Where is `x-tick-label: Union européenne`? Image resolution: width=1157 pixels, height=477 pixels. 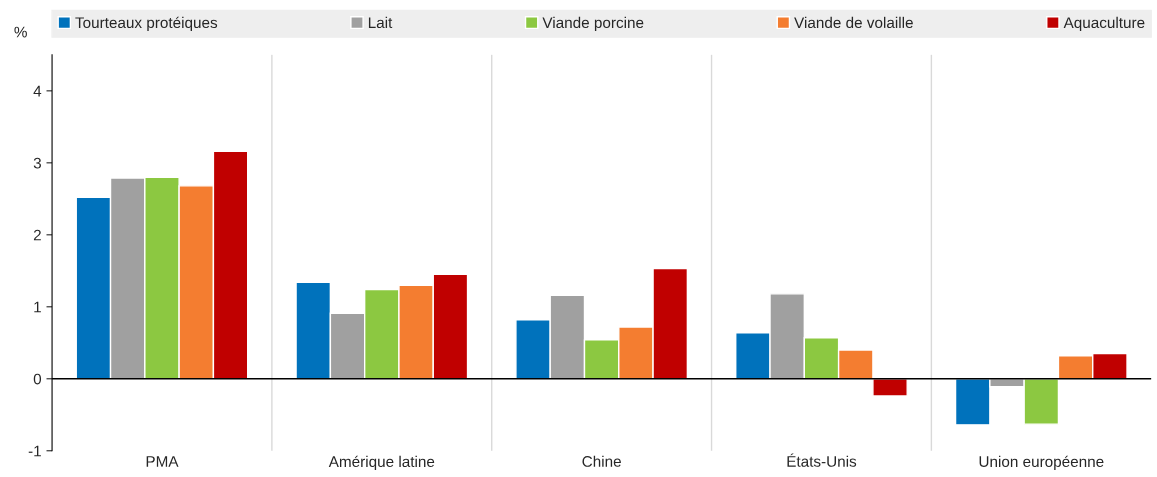
x-tick-label: Union européenne is located at coordinates (1041, 463).